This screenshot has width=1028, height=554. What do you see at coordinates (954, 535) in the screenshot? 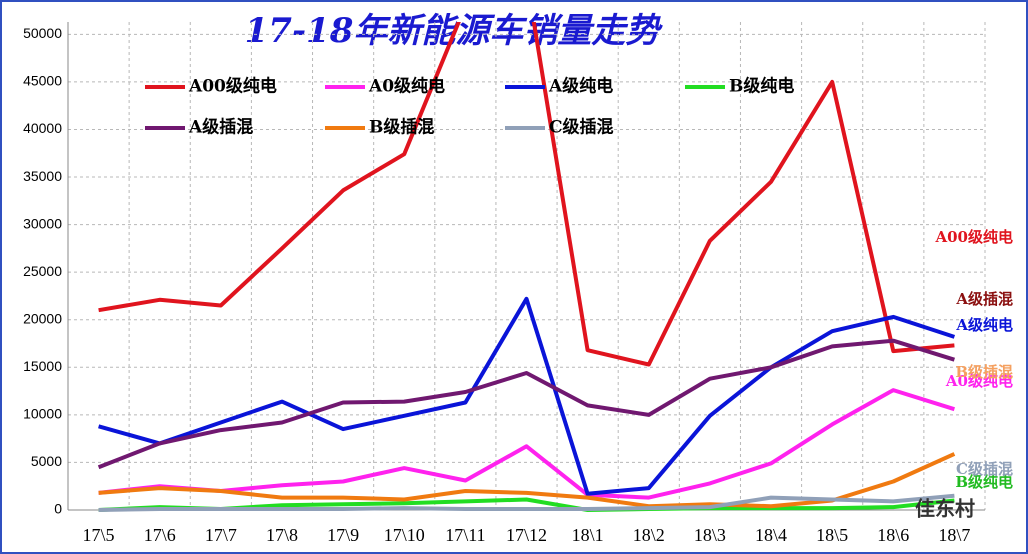
I see `x-tick-label: 18\7` at bounding box center [954, 535].